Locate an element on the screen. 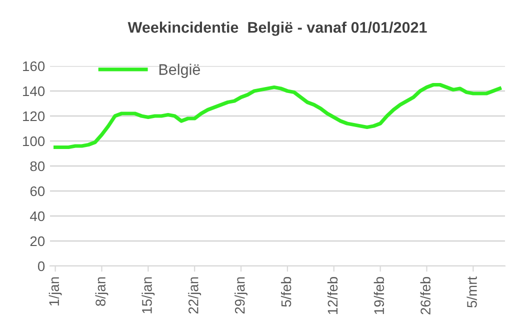 The height and width of the screenshot is (332, 524). x-tick-label: 1/jan is located at coordinates (55, 291).